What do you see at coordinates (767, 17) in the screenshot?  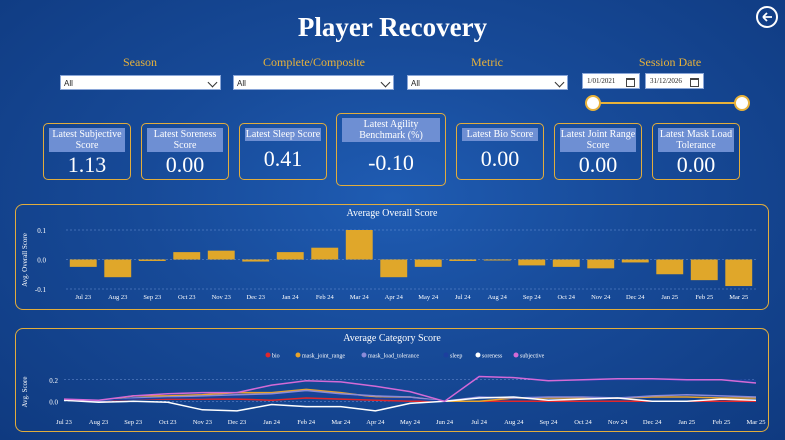 I see `back-arrow-icon` at bounding box center [767, 17].